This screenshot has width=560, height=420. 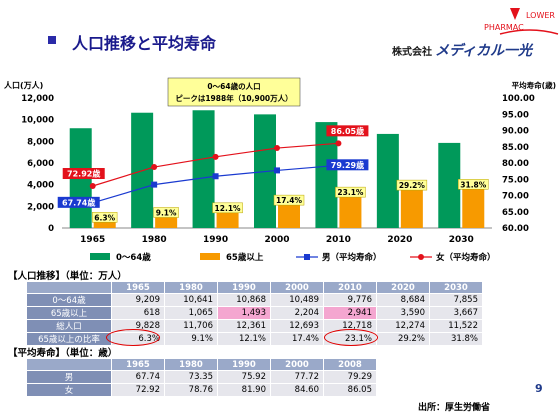 What do you see at coordinates (456, 287) in the screenshot?
I see `table-header-cell: 2030` at bounding box center [456, 287].